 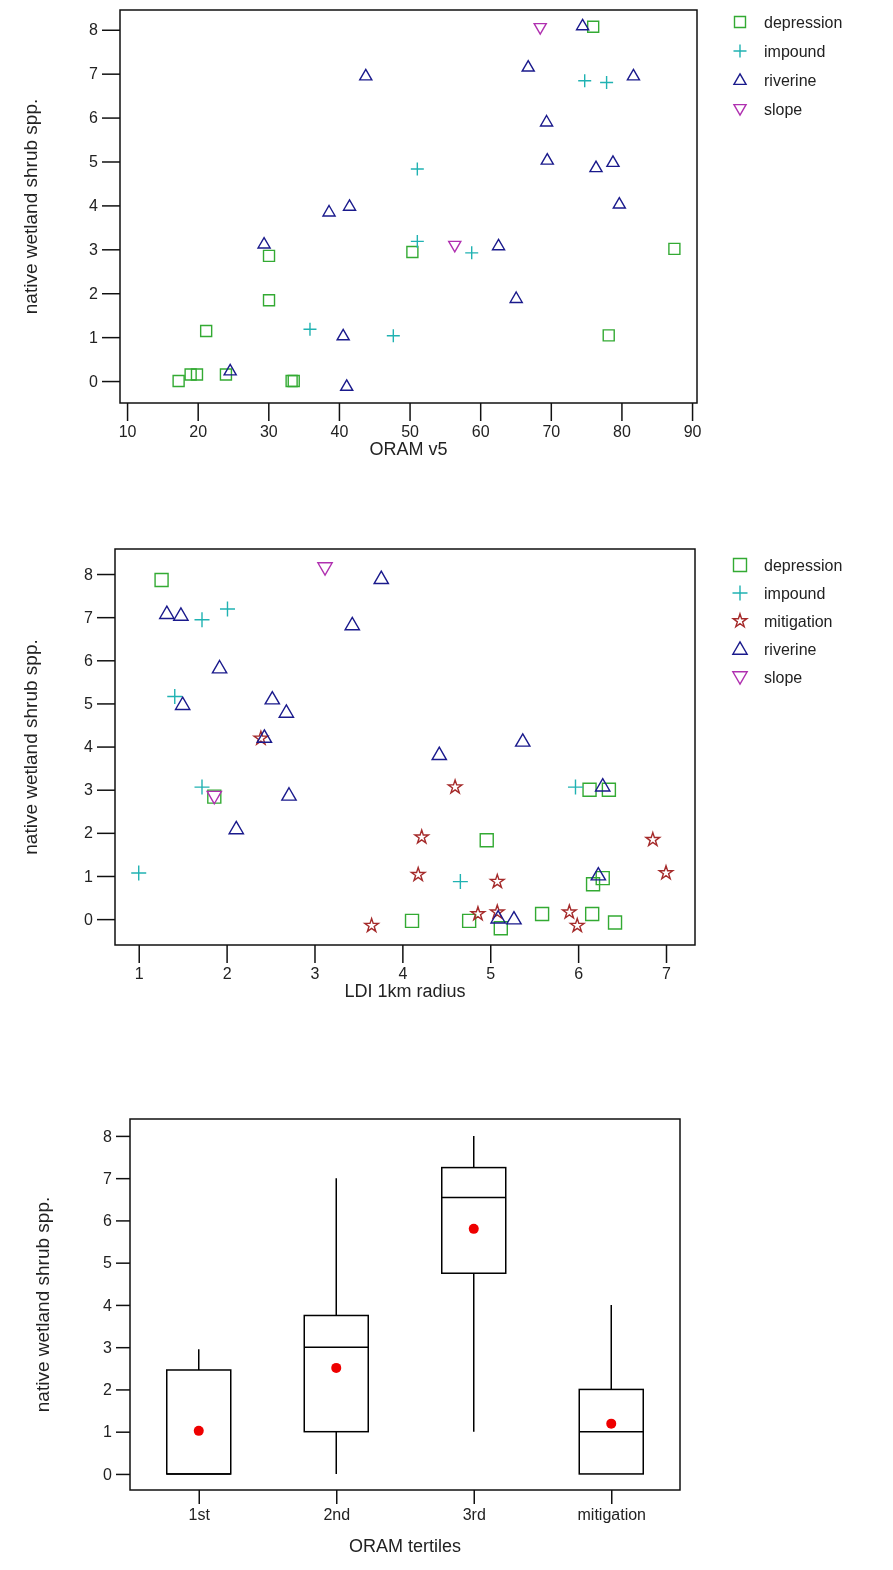 I want to click on x-tick-label: mitigation, so click(x=611, y=1515).